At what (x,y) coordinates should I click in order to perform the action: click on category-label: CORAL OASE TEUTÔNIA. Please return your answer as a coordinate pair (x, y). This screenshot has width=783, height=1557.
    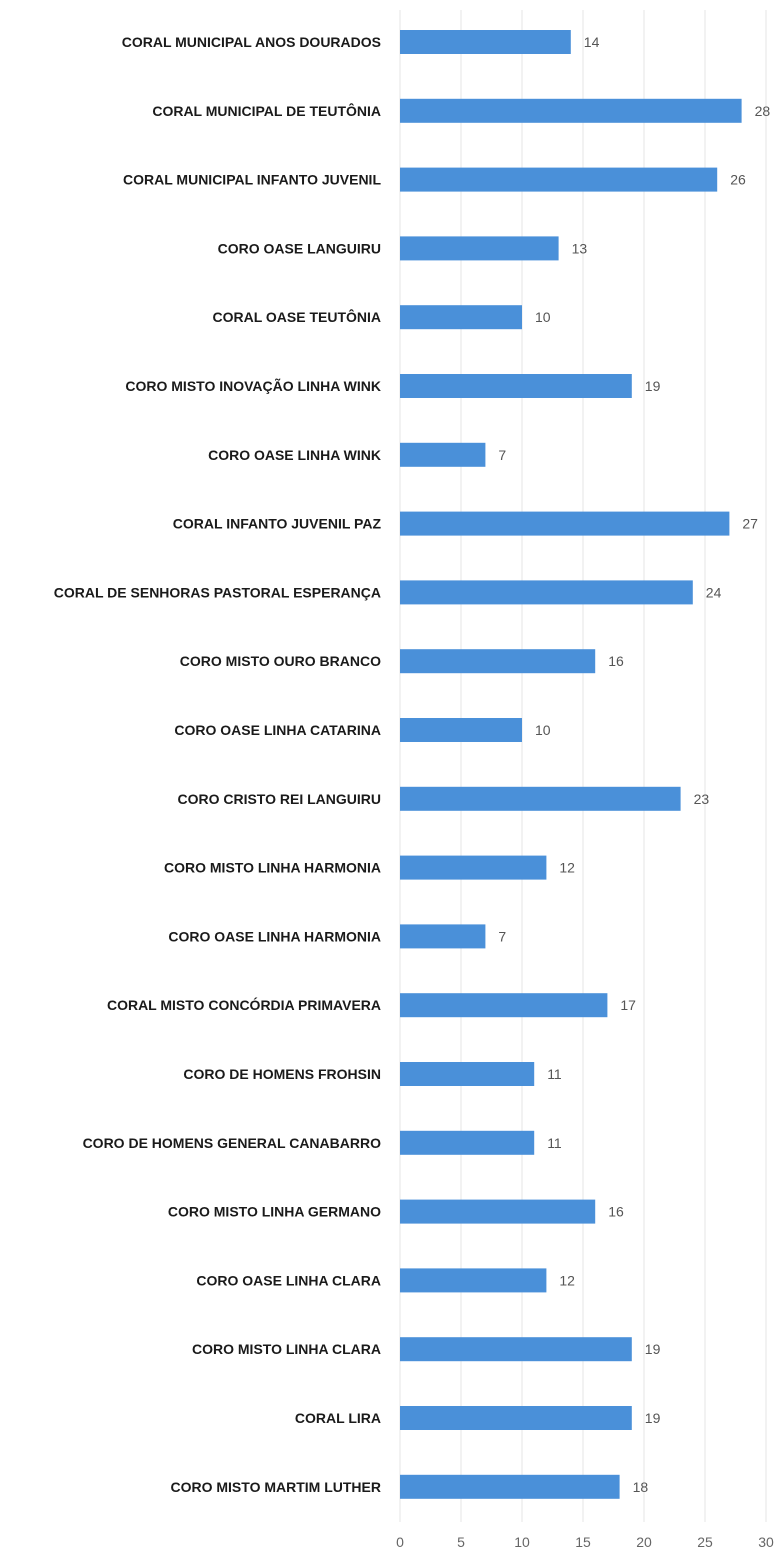
    Looking at the image, I should click on (296, 316).